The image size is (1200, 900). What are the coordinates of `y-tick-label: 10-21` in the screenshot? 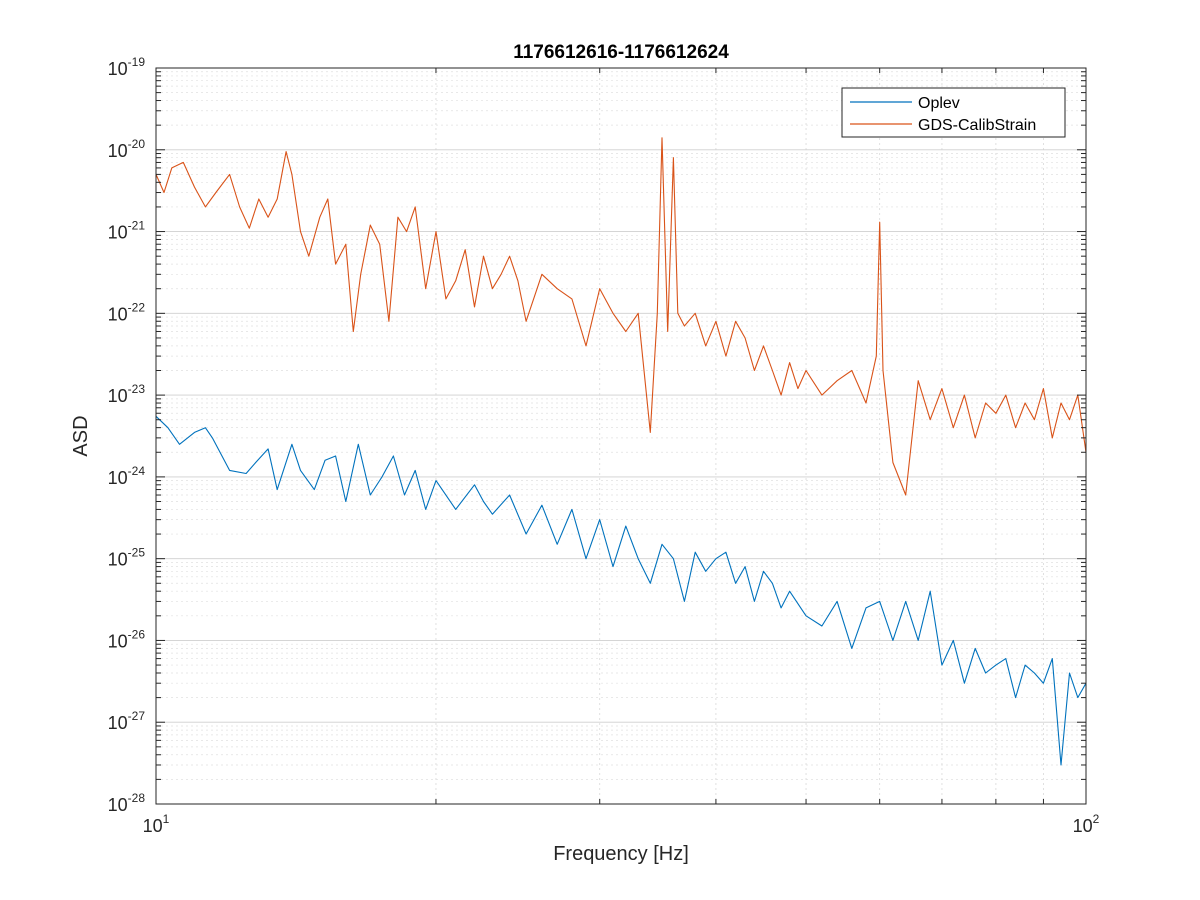 It's located at (127, 231).